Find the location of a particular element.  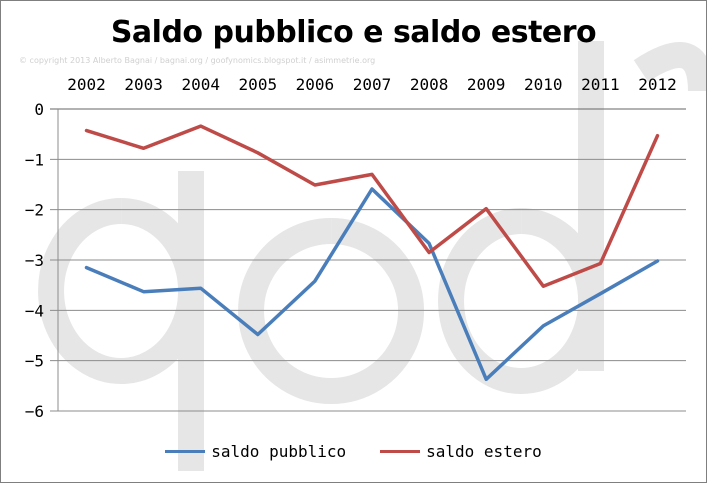

y-tick-label: −6 is located at coordinates (34, 411).